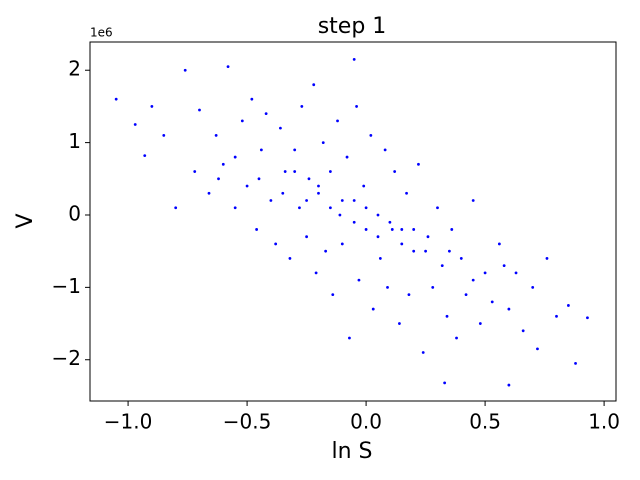  Describe the element at coordinates (74, 213) in the screenshot. I see `y-tick-label: 0` at that location.